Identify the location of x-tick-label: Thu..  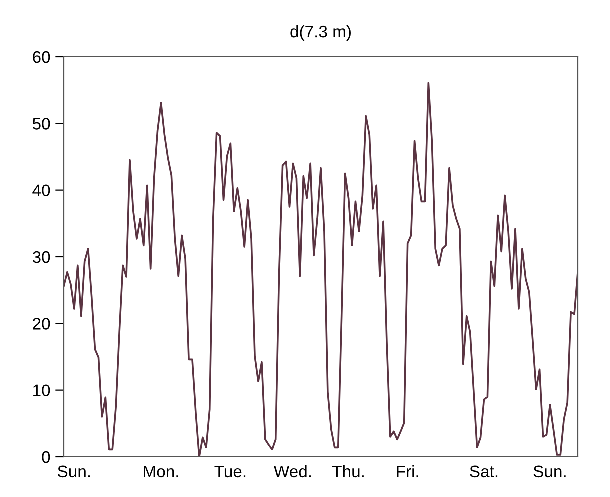
(348, 471).